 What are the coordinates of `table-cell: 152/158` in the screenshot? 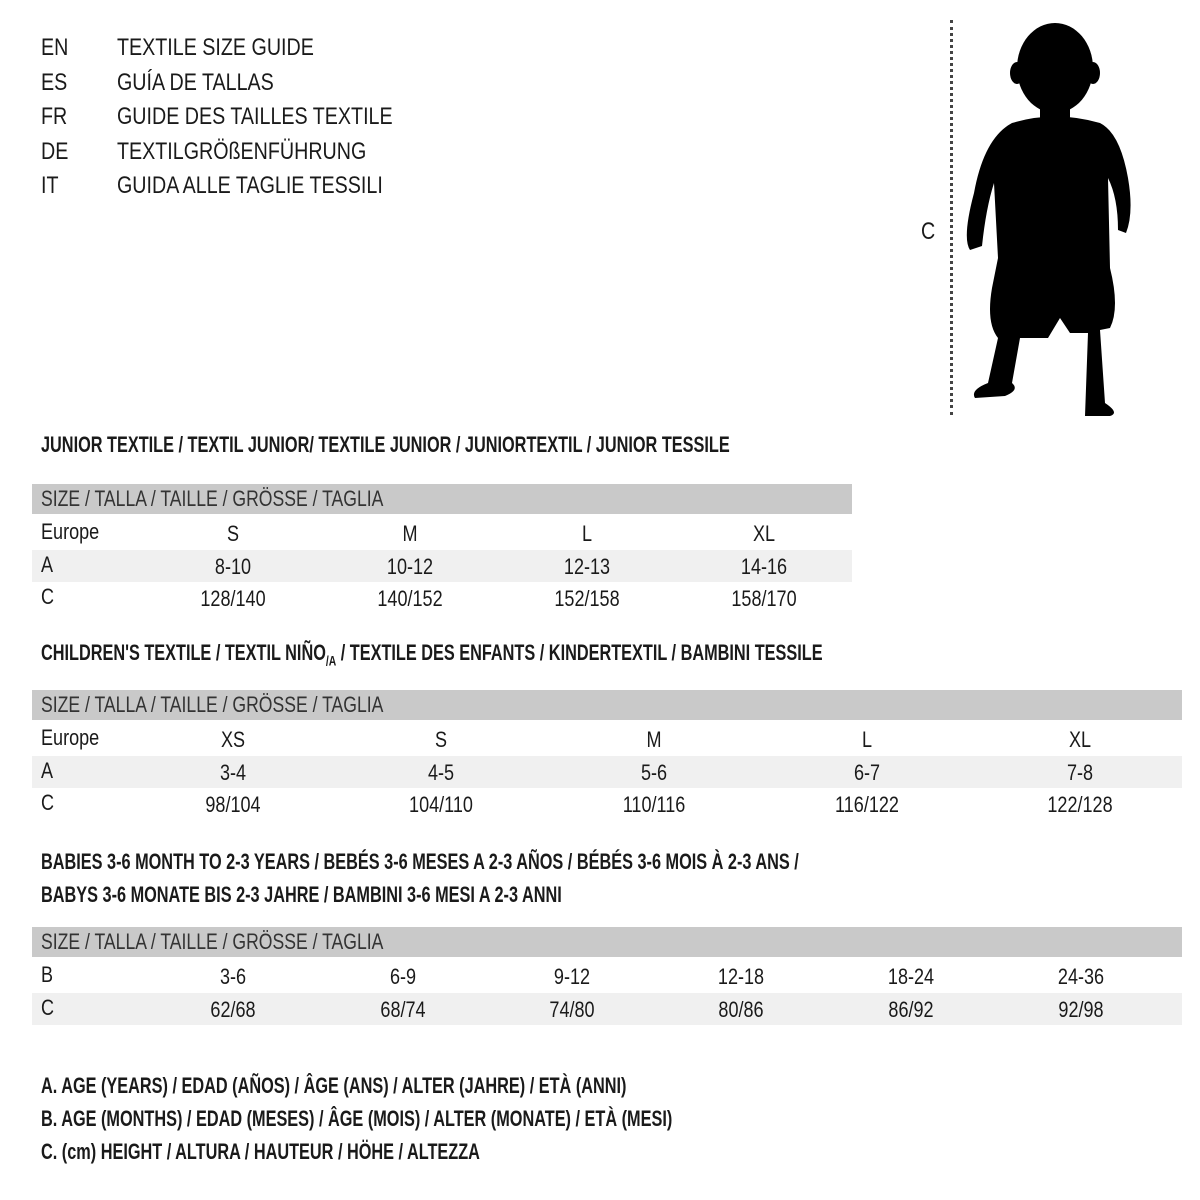 It's located at (587, 598).